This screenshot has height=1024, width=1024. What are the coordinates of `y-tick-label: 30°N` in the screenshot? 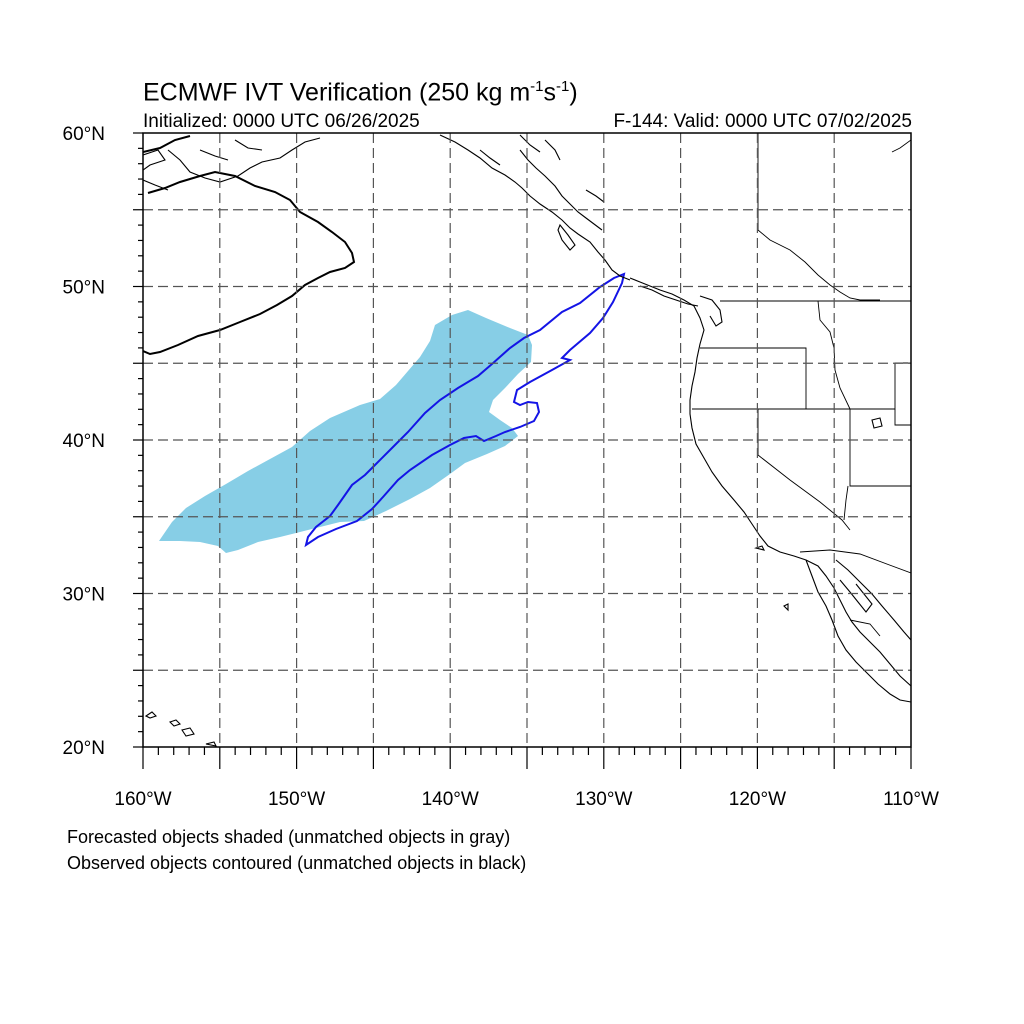 It's located at (84, 595).